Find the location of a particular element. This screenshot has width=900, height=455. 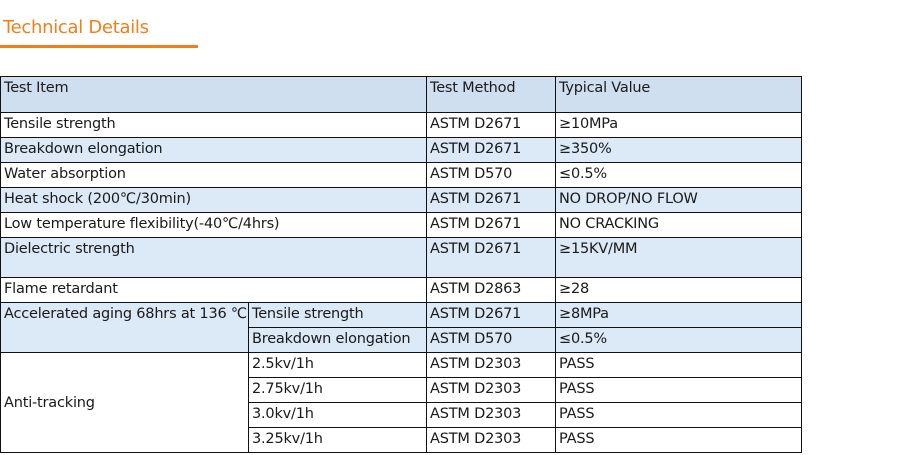

table-row: Dielectric strength ASTM D2671 ≥15KV/MM is located at coordinates (401, 257).